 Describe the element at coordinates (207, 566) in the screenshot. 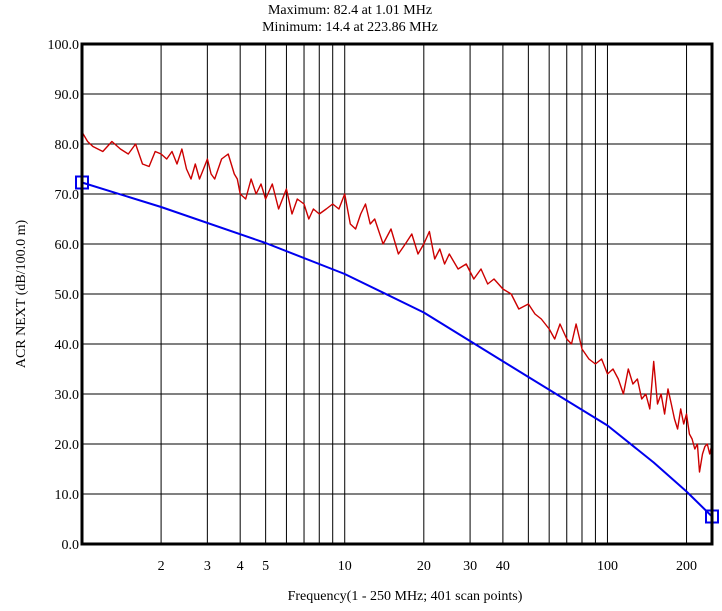

I see `x-tick-label: 3` at that location.